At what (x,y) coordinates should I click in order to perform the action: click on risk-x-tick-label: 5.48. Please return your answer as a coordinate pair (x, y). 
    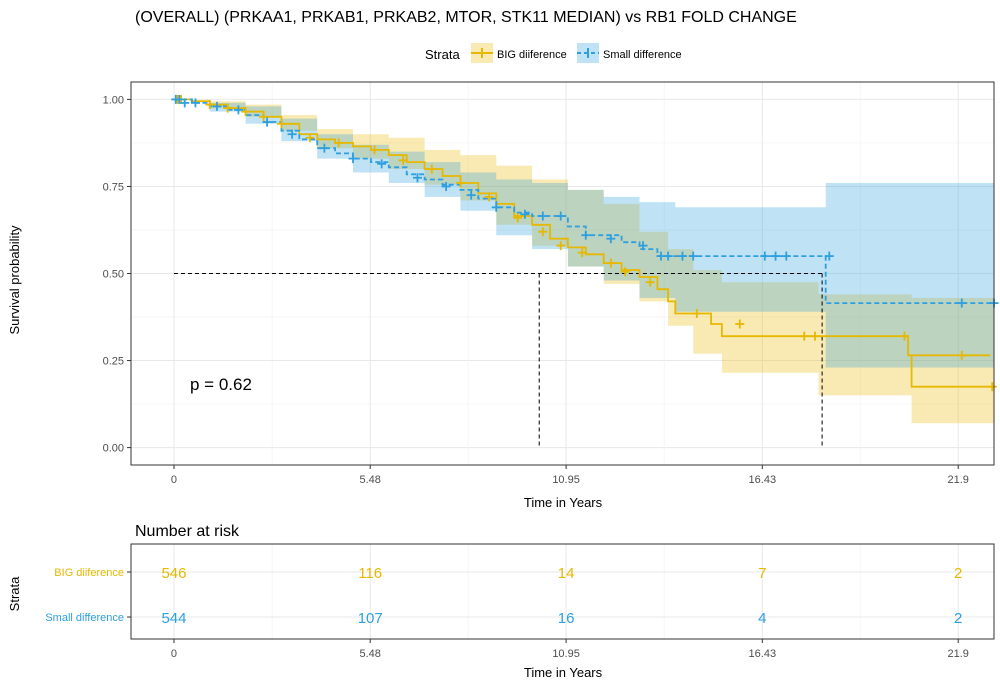
    Looking at the image, I should click on (369, 654).